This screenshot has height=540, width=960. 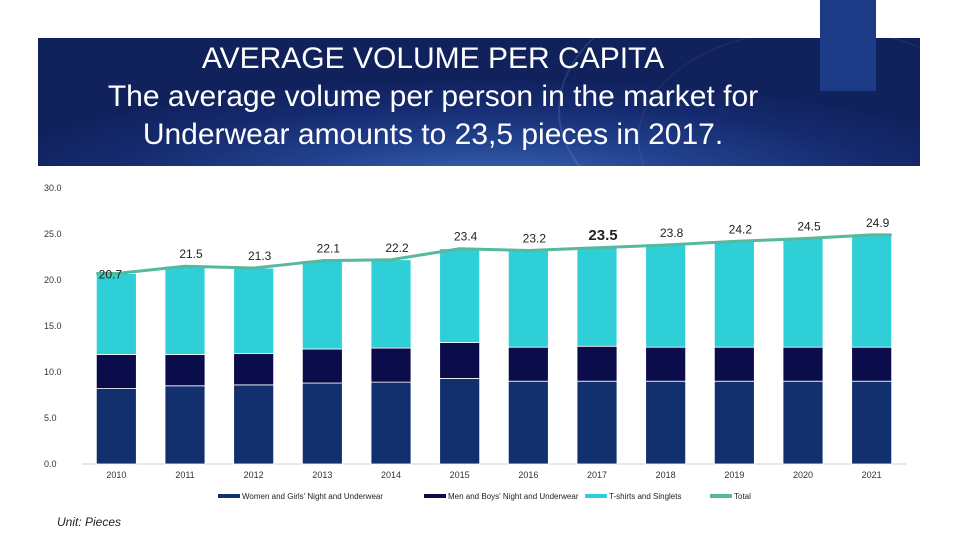 What do you see at coordinates (322, 475) in the screenshot?
I see `x-tick-label: 2013` at bounding box center [322, 475].